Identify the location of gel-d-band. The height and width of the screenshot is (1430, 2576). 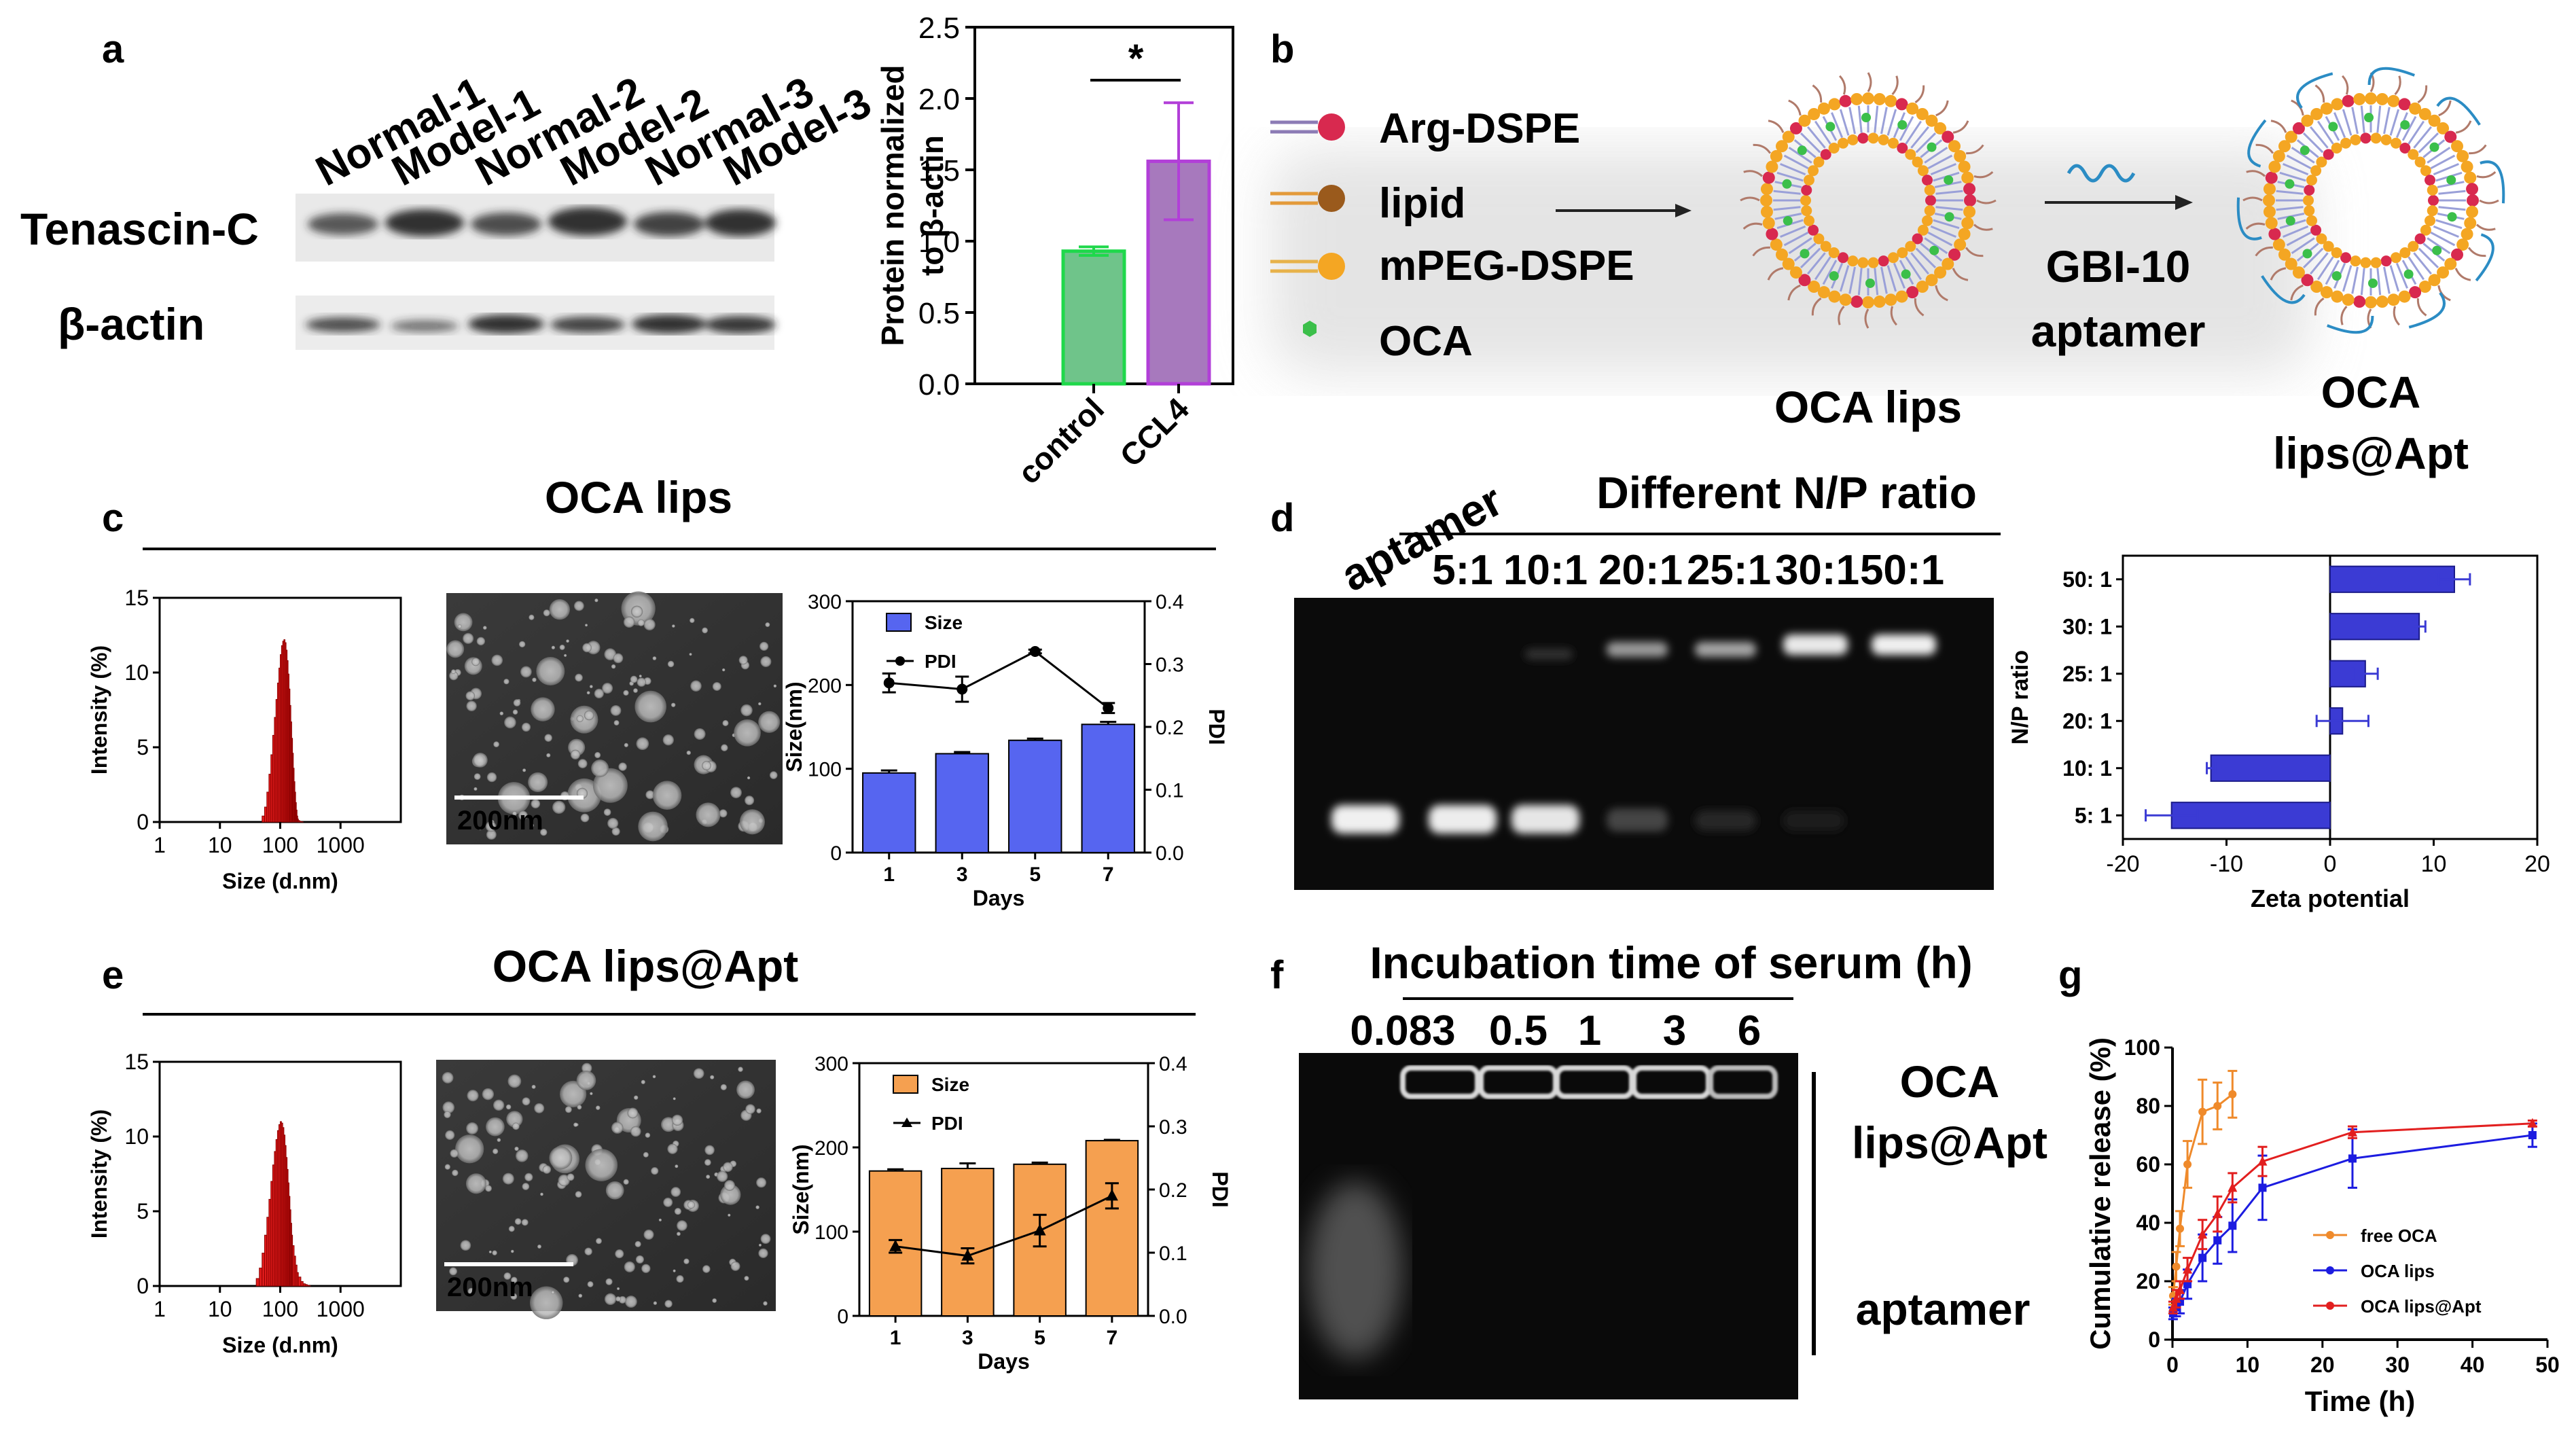
(1637, 650).